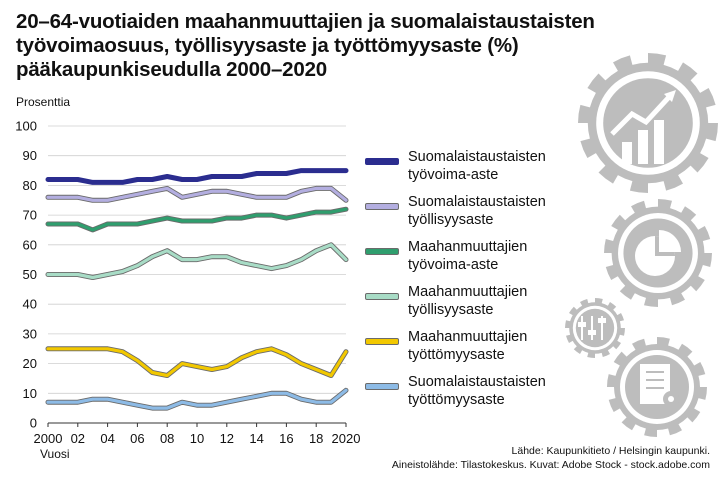  Describe the element at coordinates (477, 211) in the screenshot. I see `legend-label: Suomalaistaustaisten työllisyysaste` at that location.